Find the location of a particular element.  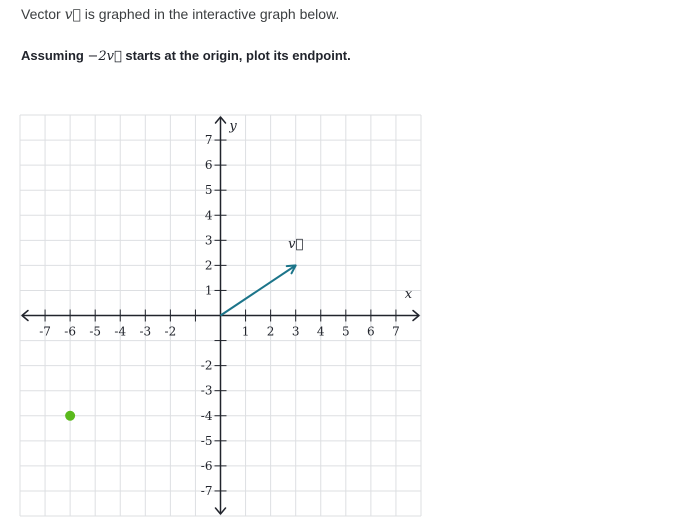

y-tick-labels: 7 6 5 4 3 2 1 -2 -3 -4 -5 -6 -7 is located at coordinates (207, 315).